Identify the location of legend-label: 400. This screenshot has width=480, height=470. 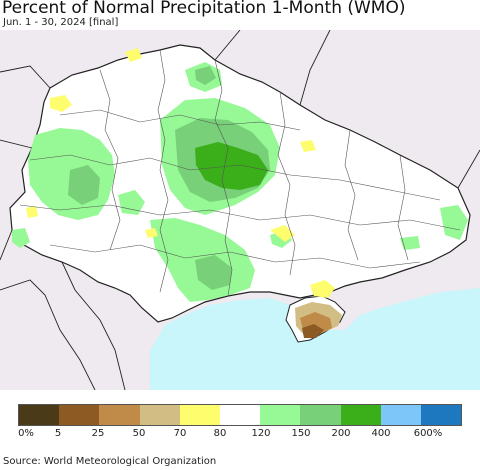
(381, 433).